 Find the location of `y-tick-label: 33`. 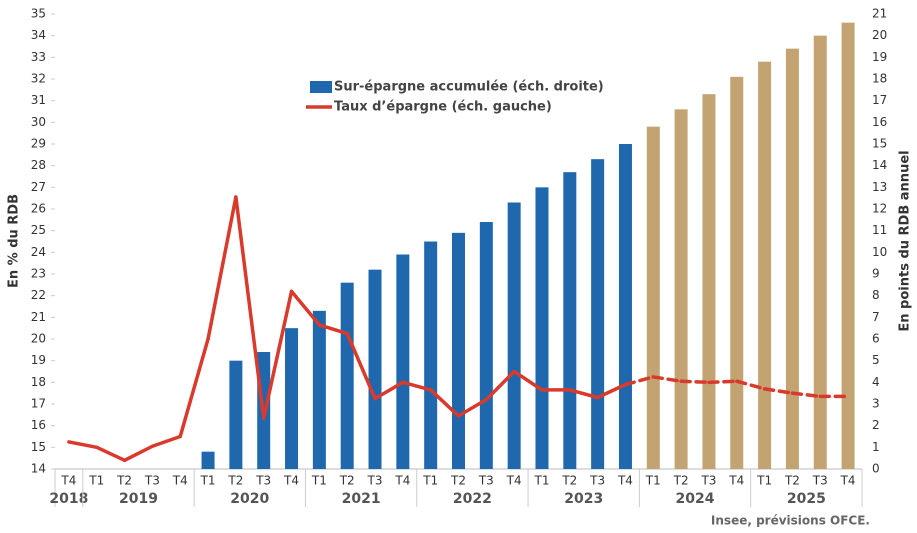

y-tick-label: 33 is located at coordinates (38, 57).